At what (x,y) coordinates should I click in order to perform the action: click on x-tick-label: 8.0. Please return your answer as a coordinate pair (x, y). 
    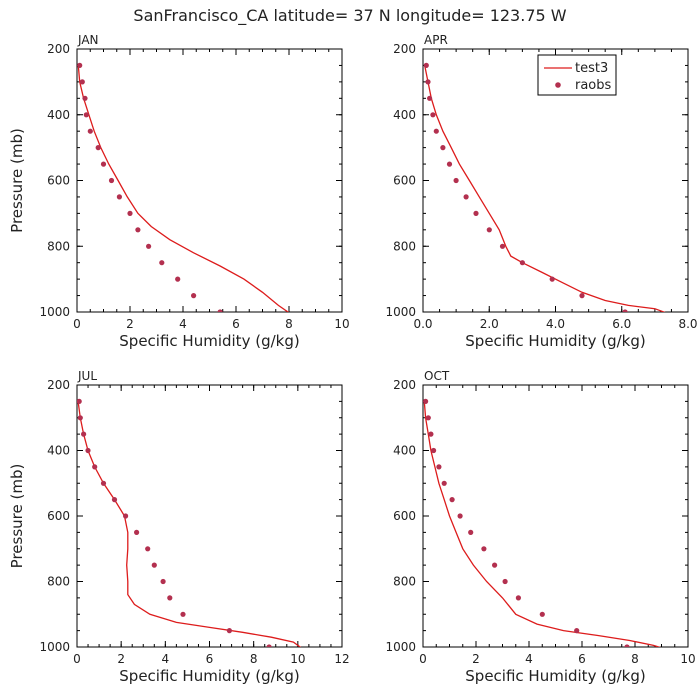
    Looking at the image, I should click on (687, 324).